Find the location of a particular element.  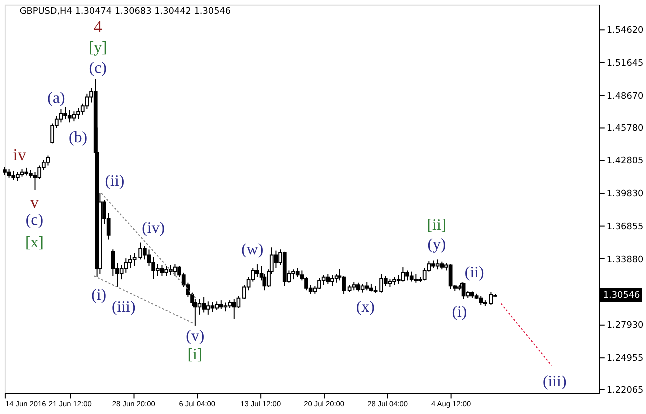

text: 1.30546 is located at coordinates (622, 296).